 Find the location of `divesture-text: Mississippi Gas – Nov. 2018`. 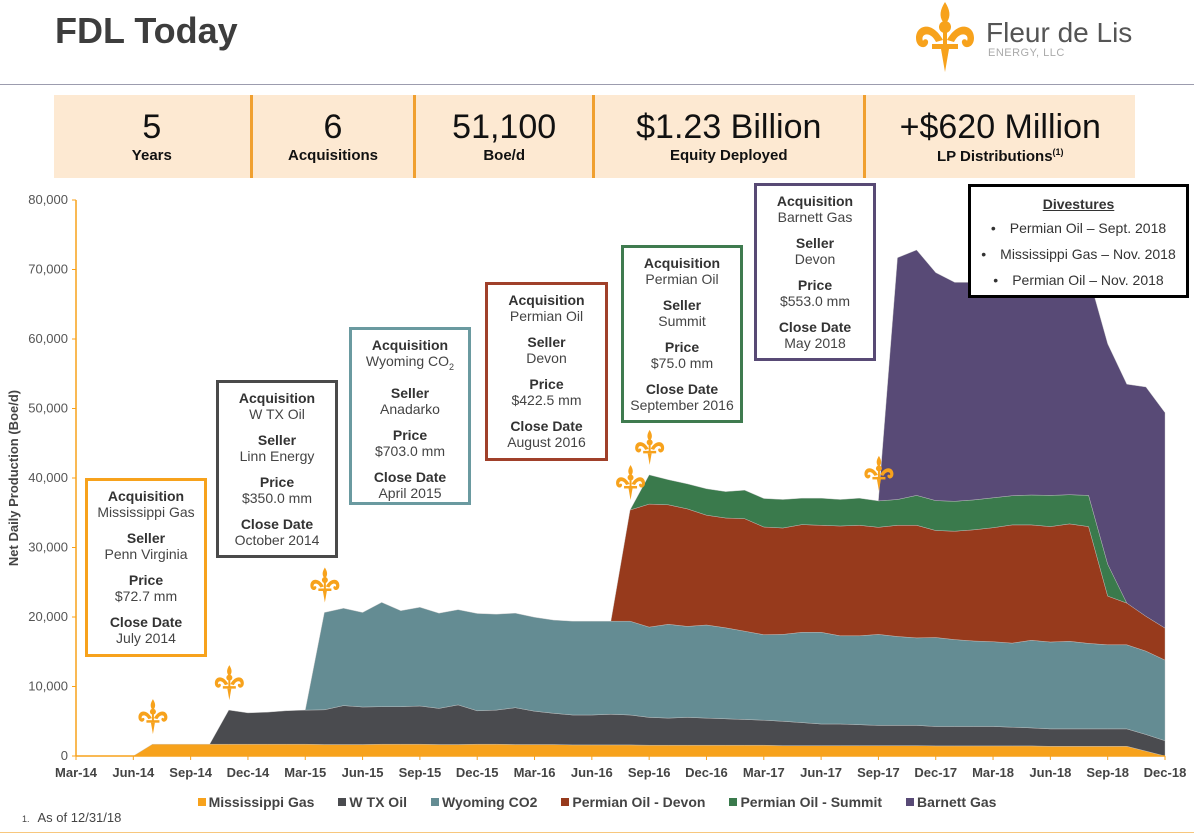

divesture-text: Mississippi Gas – Nov. 2018 is located at coordinates (1088, 254).